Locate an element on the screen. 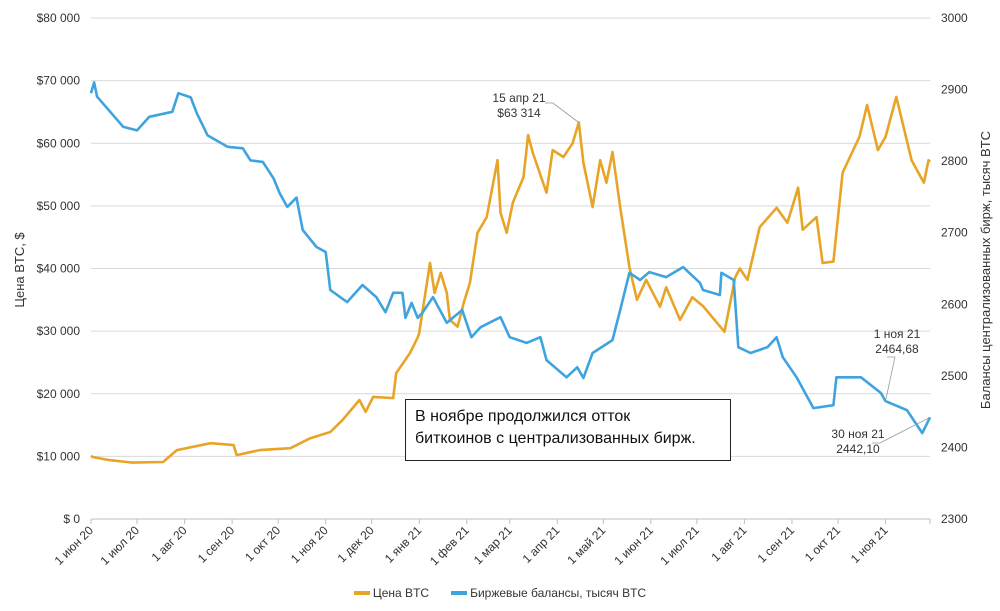 This screenshot has height=611, width=1000. x-tick-label: 1 апр 21 is located at coordinates (541, 544).